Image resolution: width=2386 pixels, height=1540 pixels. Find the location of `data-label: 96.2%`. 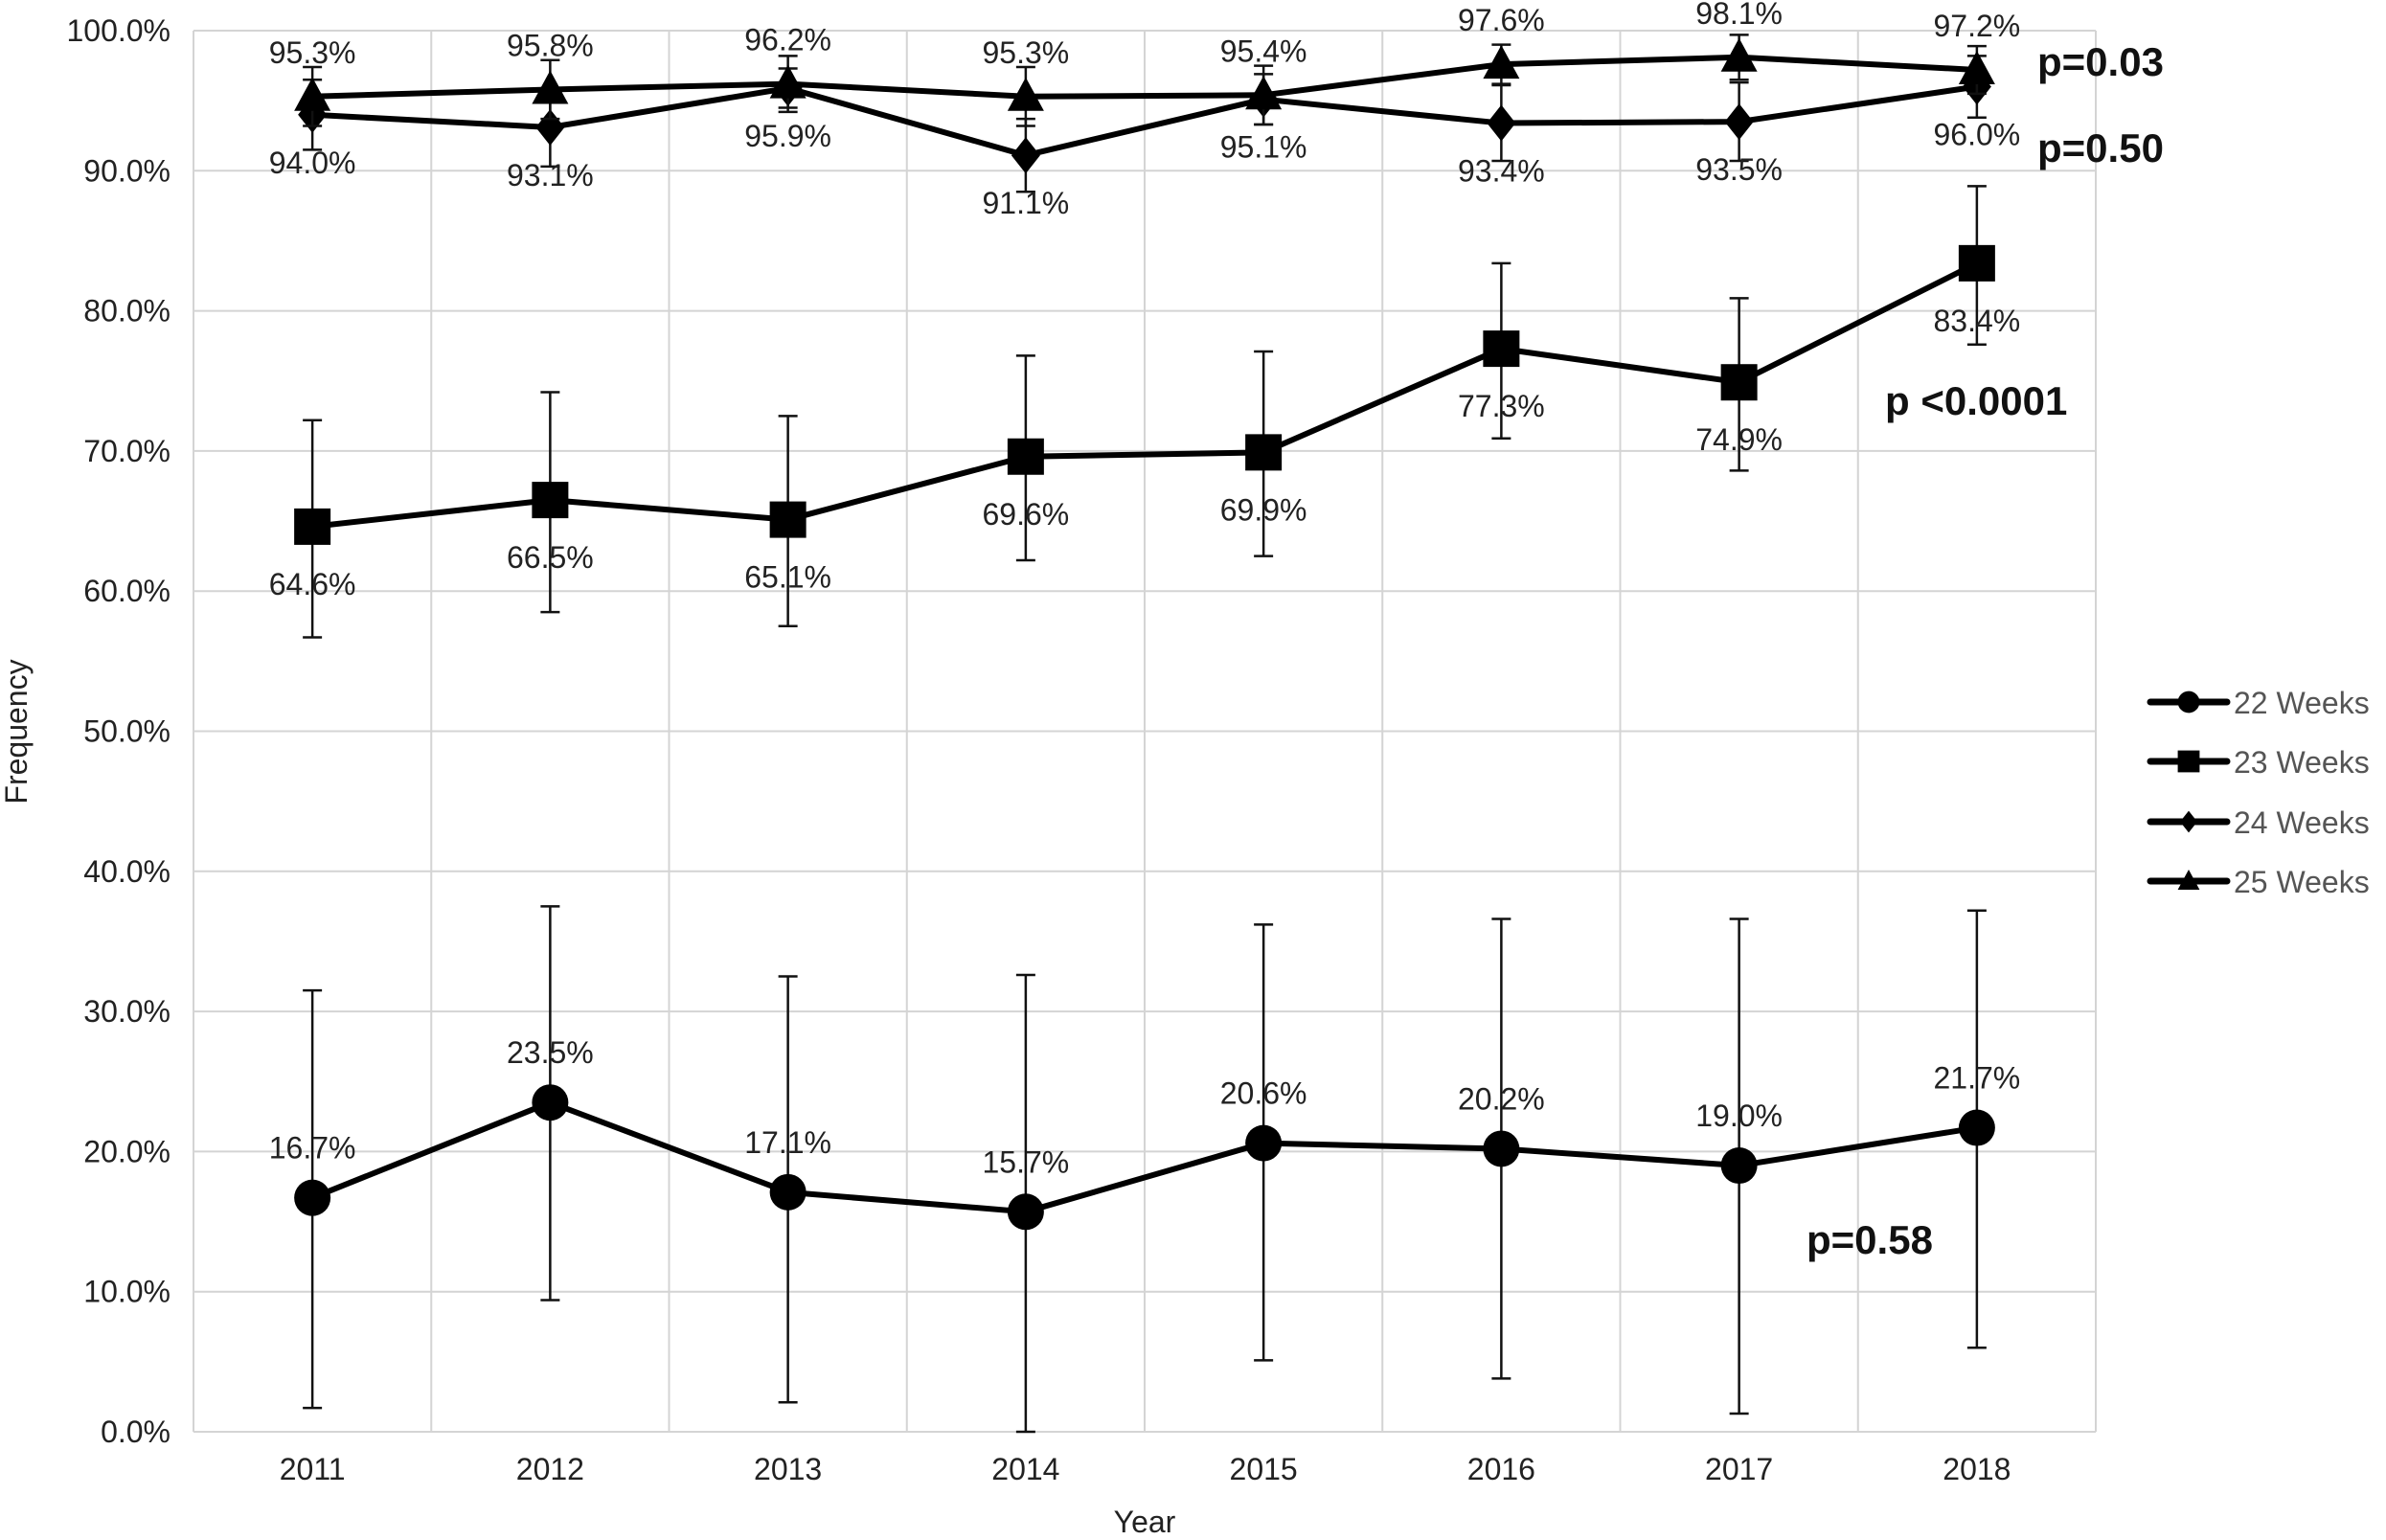

data-label: 96.2% is located at coordinates (788, 40).